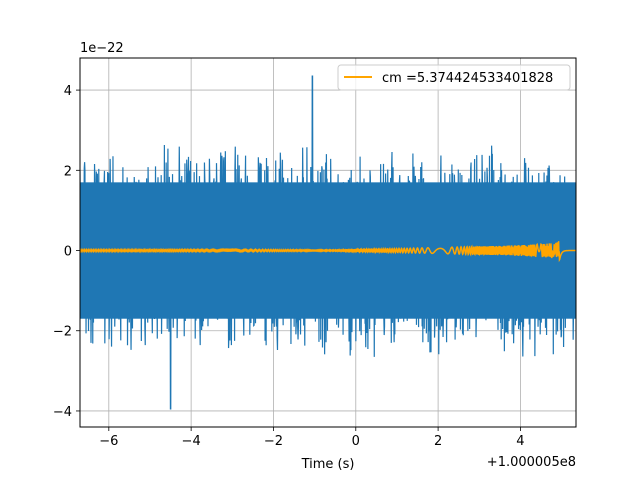 Image resolution: width=640 pixels, height=480 pixels. What do you see at coordinates (68, 91) in the screenshot?
I see `y-tick-label: 4` at bounding box center [68, 91].